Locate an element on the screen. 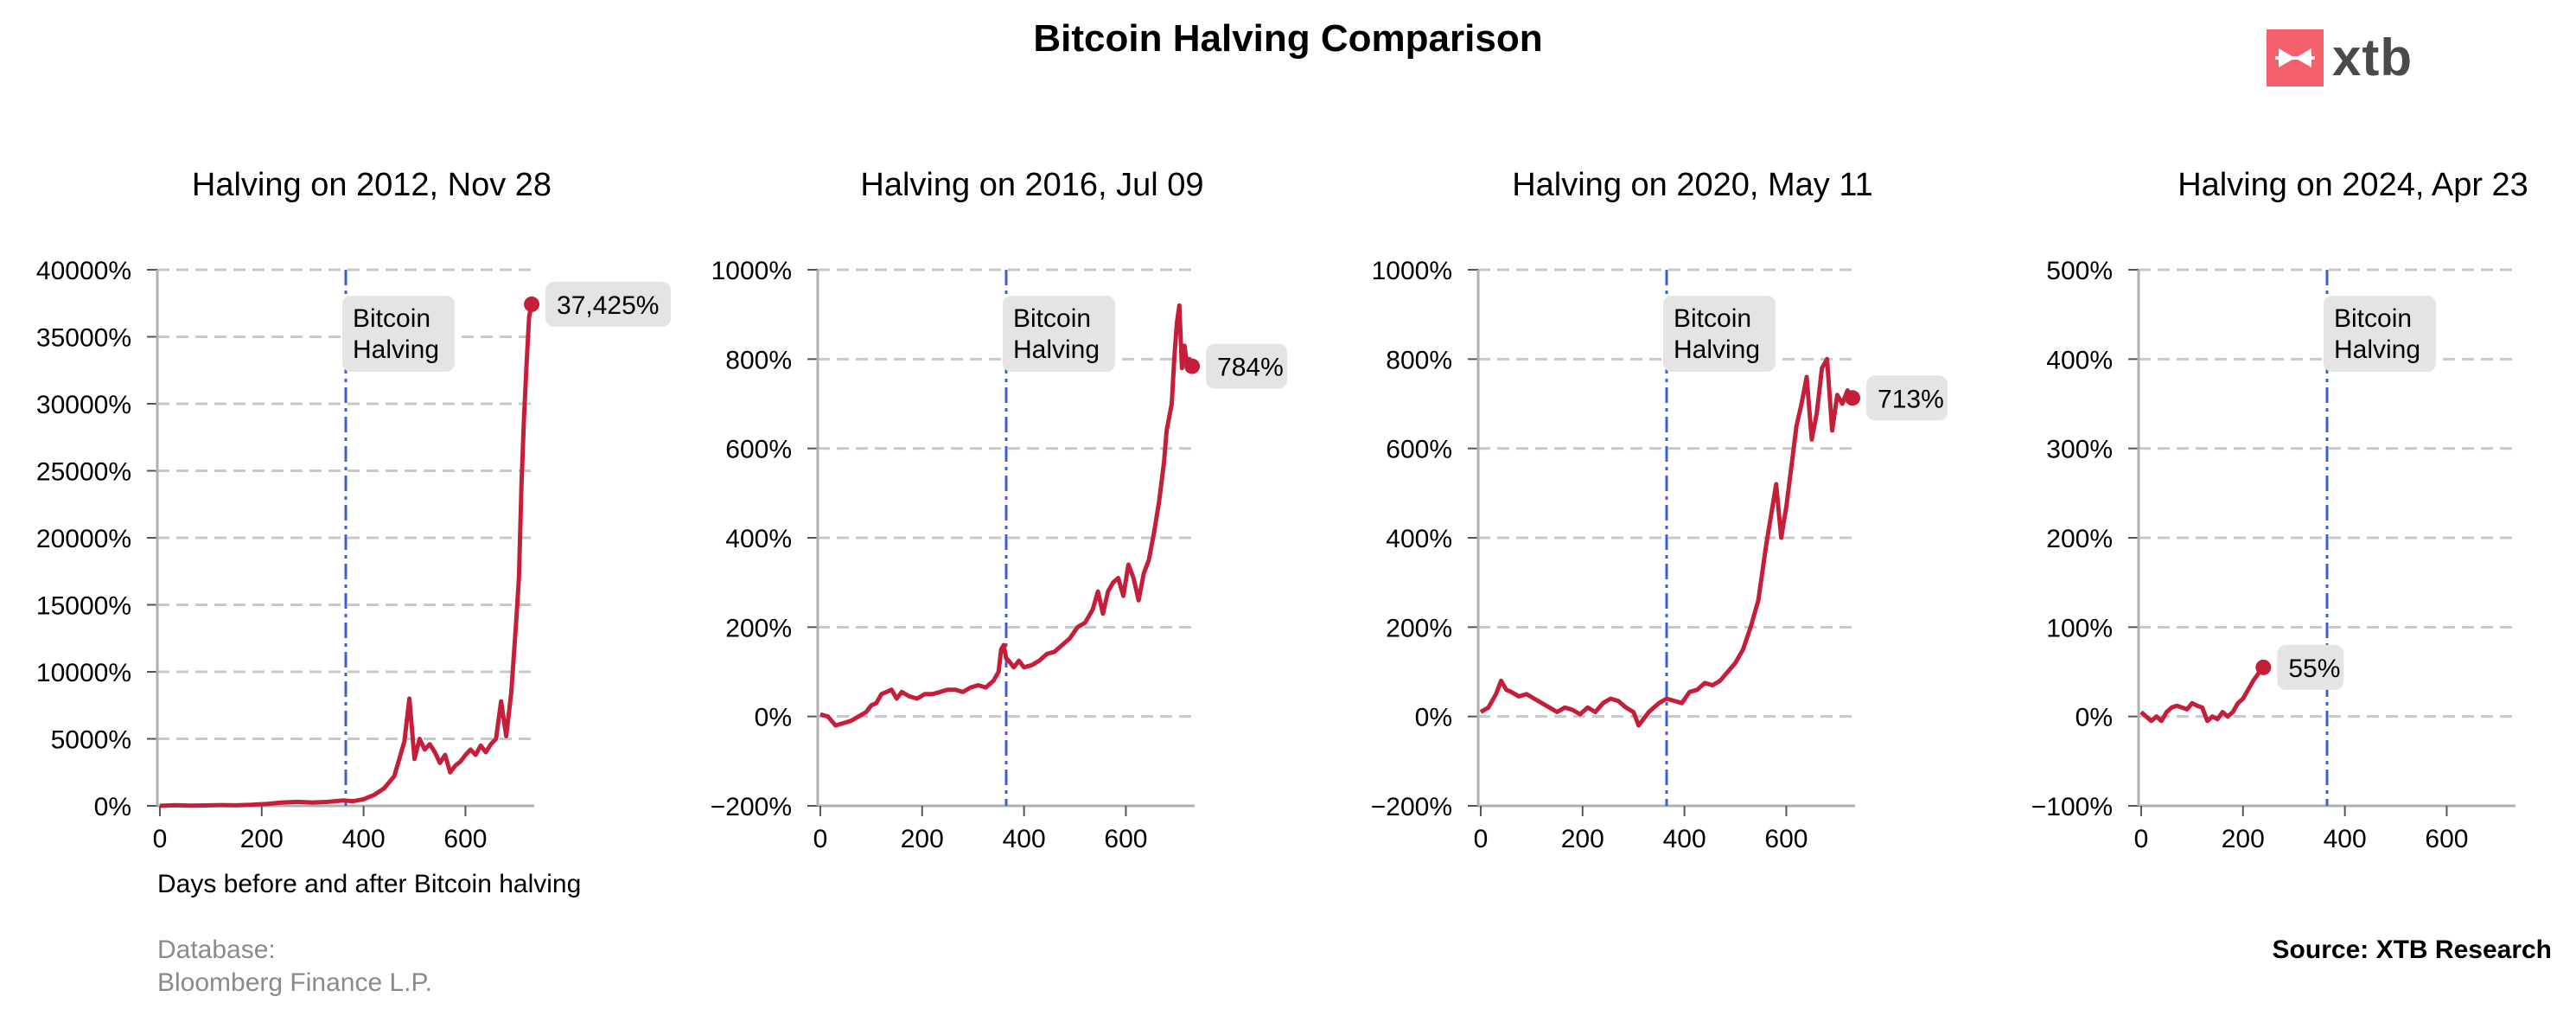  y-tick-label: 100% is located at coordinates (2079, 628).